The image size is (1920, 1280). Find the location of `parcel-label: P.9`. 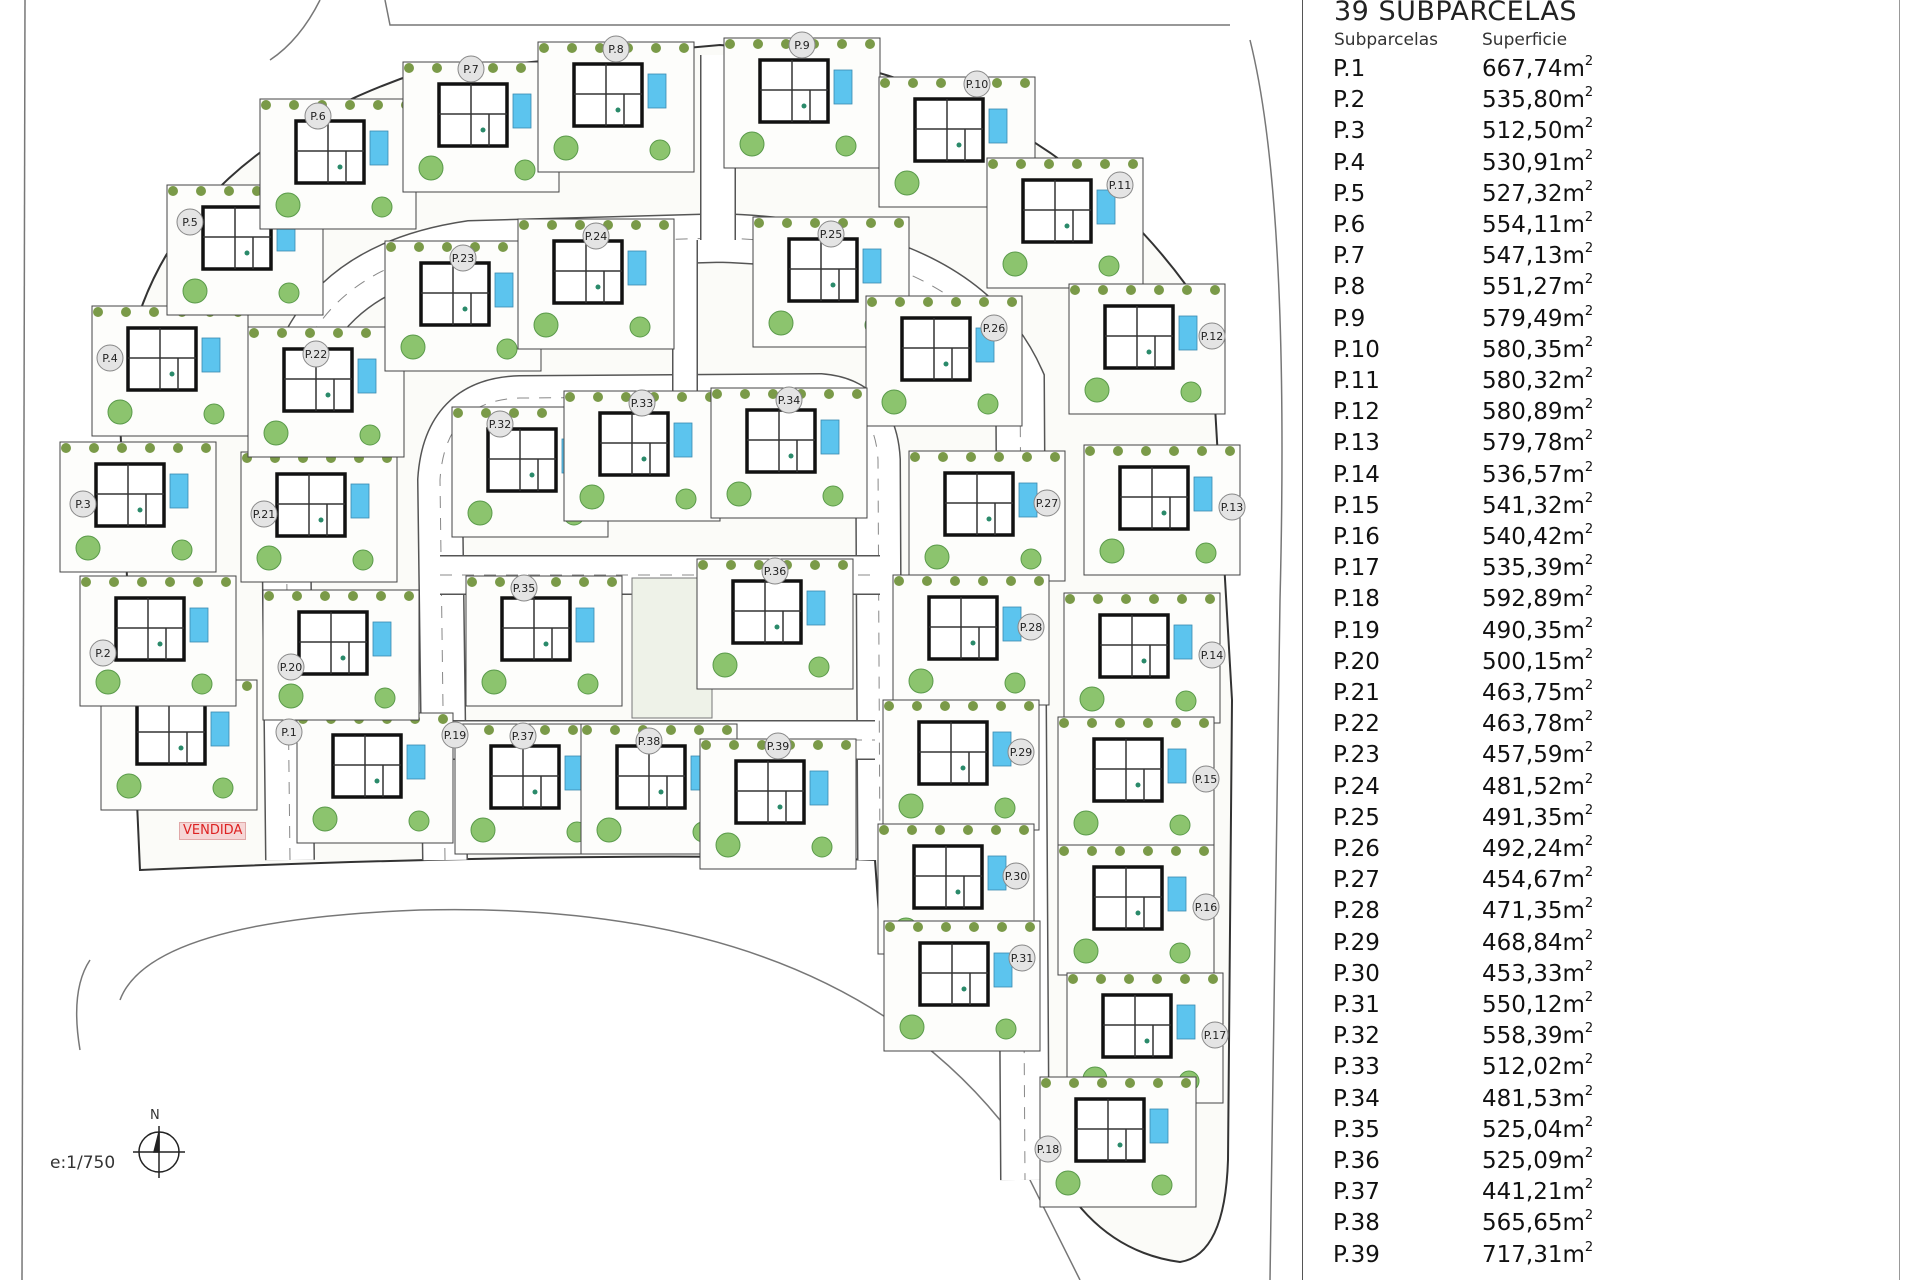

parcel-label: P.9 is located at coordinates (802, 45).